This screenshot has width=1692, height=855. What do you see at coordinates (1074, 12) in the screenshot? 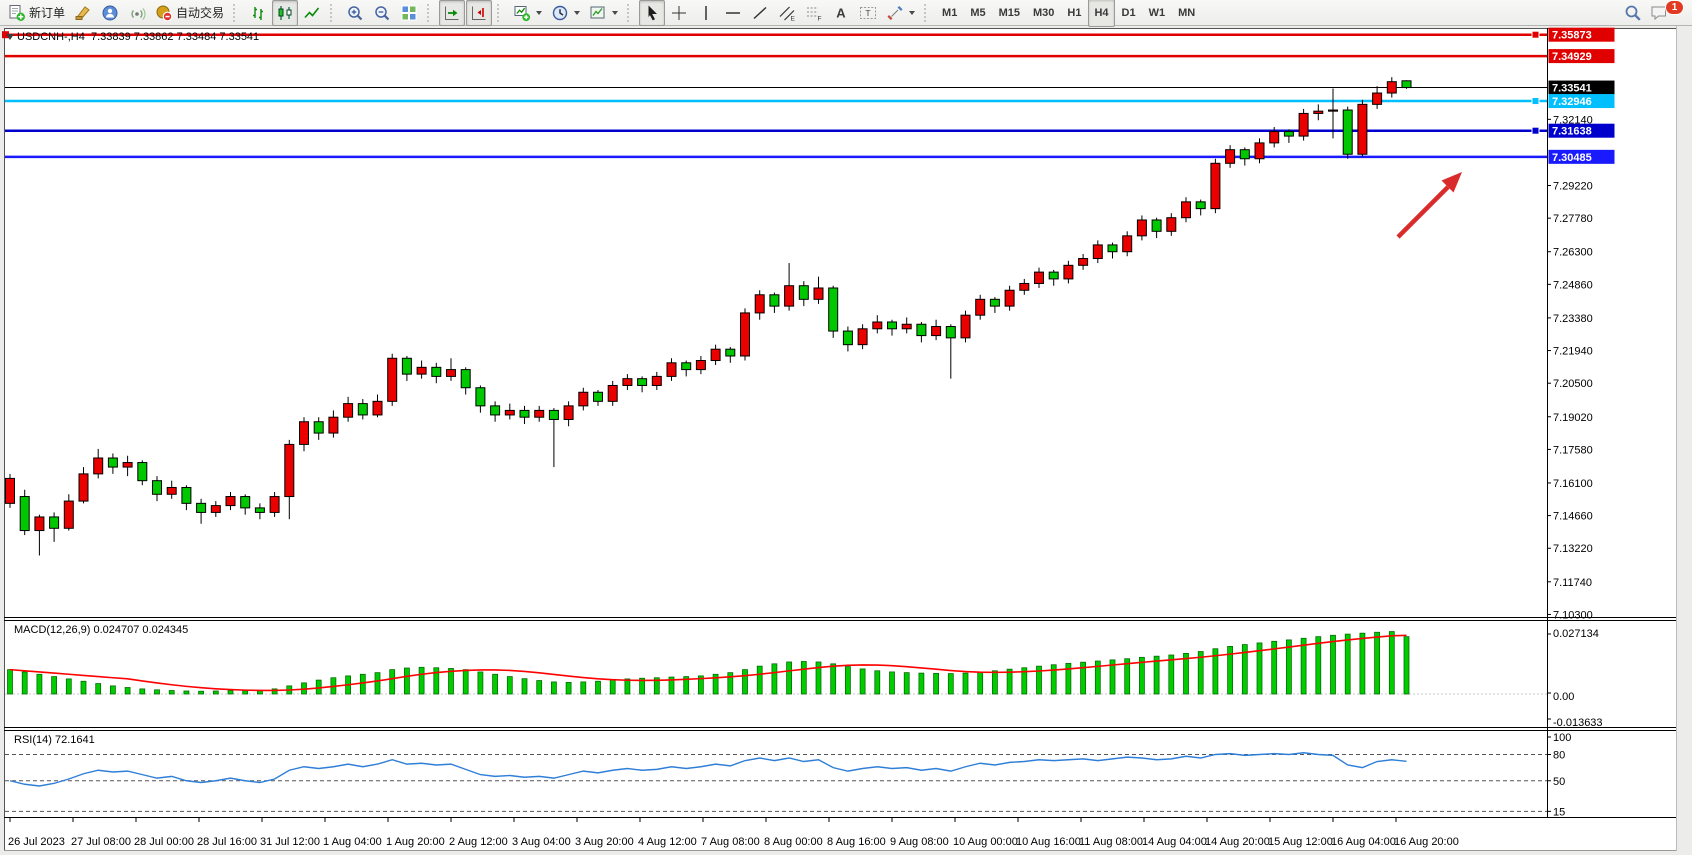
I see `timeframe-h1-button: H1` at bounding box center [1074, 12].